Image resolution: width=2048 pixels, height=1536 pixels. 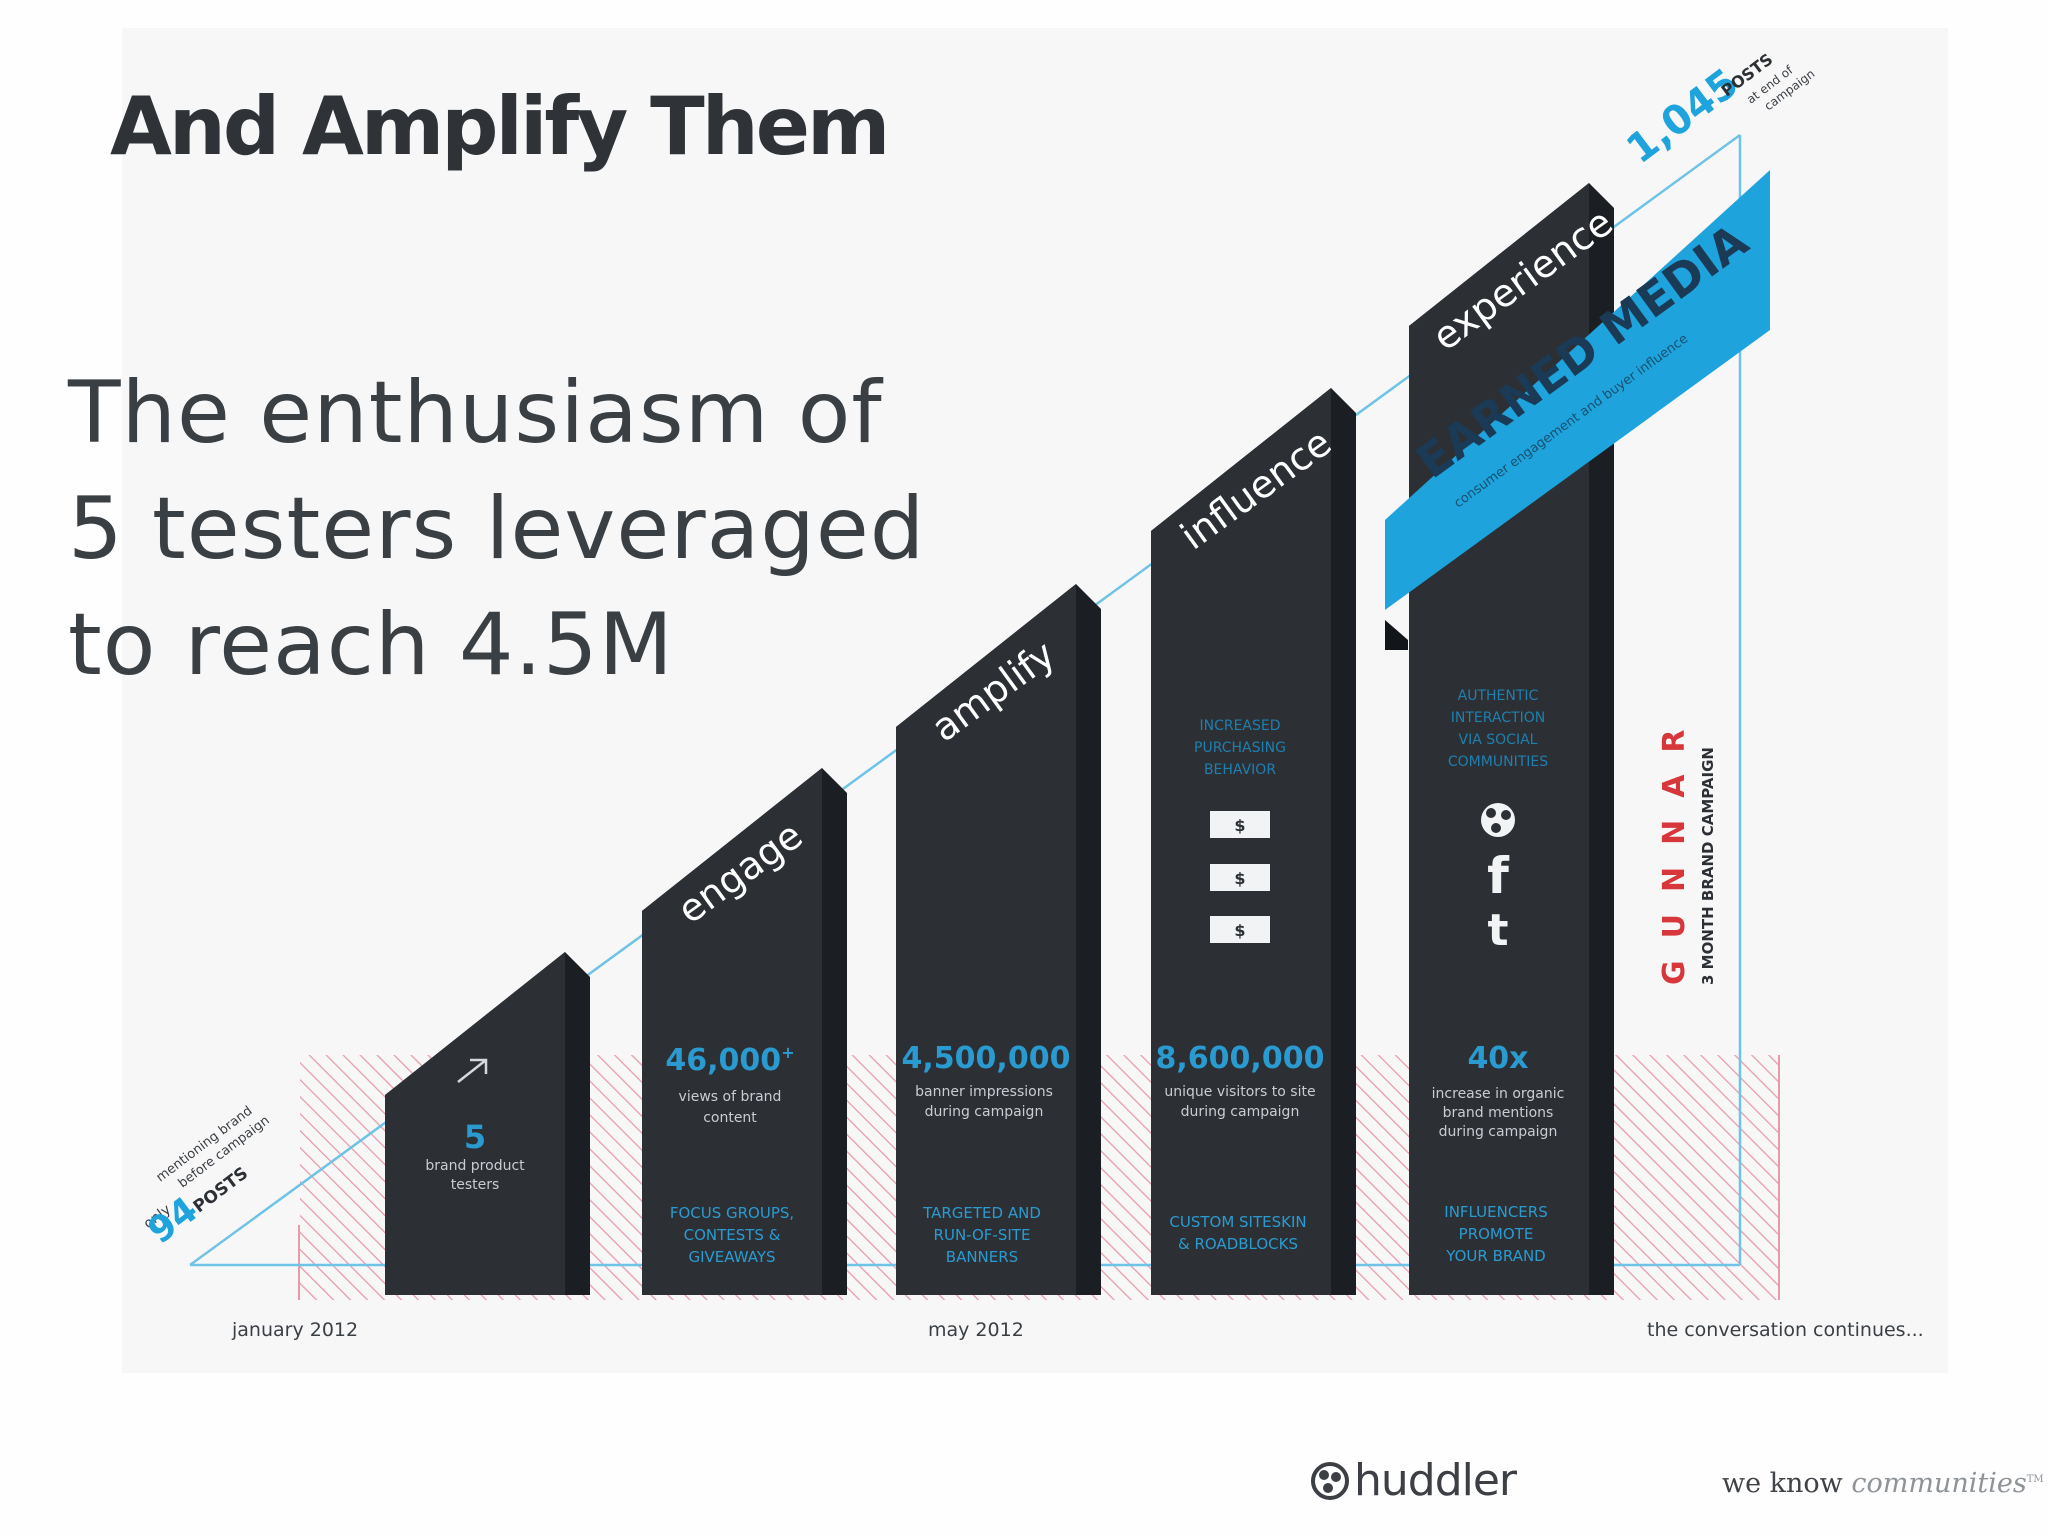 What do you see at coordinates (1495, 1212) in the screenshot?
I see `bar-5-tactic-1: INFLUENCERS` at bounding box center [1495, 1212].